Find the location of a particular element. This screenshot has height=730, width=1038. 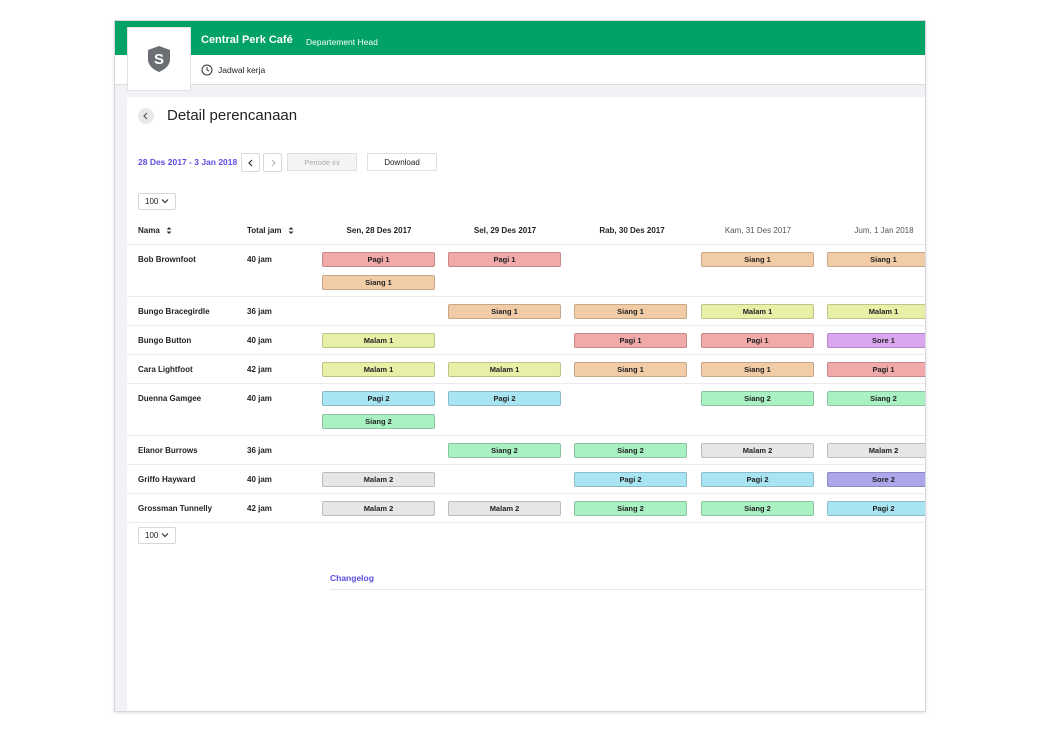

employee-name: Griffo Hayward is located at coordinates (167, 479).